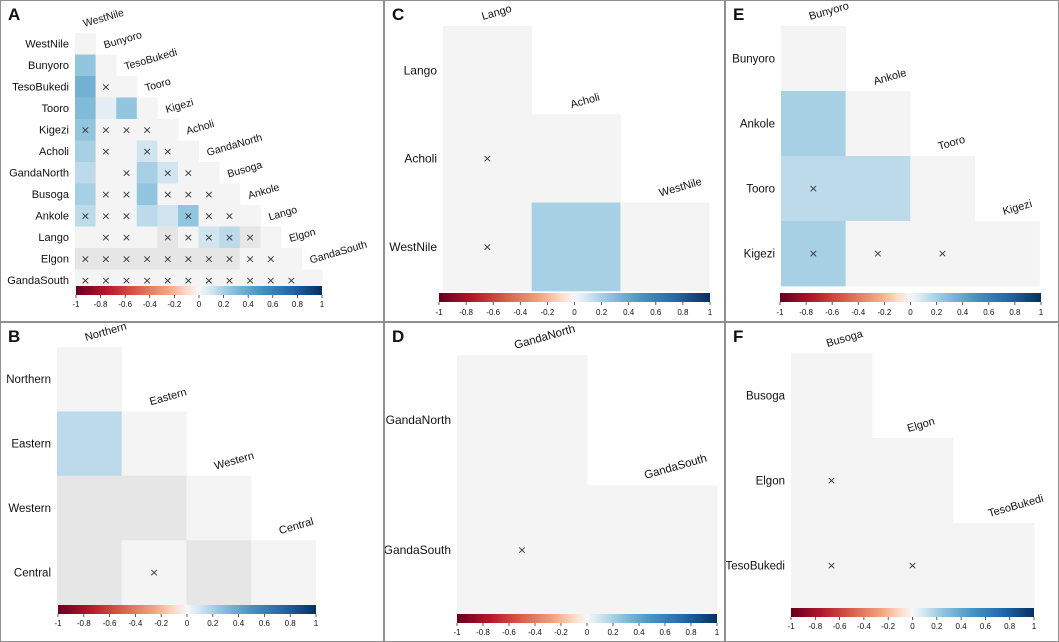  What do you see at coordinates (106, 333) in the screenshot?
I see `column-label: Northern` at bounding box center [106, 333].